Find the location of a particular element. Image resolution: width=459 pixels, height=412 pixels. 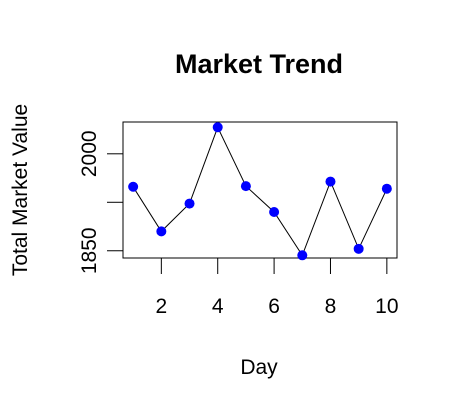

y-axis-label: Total Market Value is located at coordinates (20, 190).